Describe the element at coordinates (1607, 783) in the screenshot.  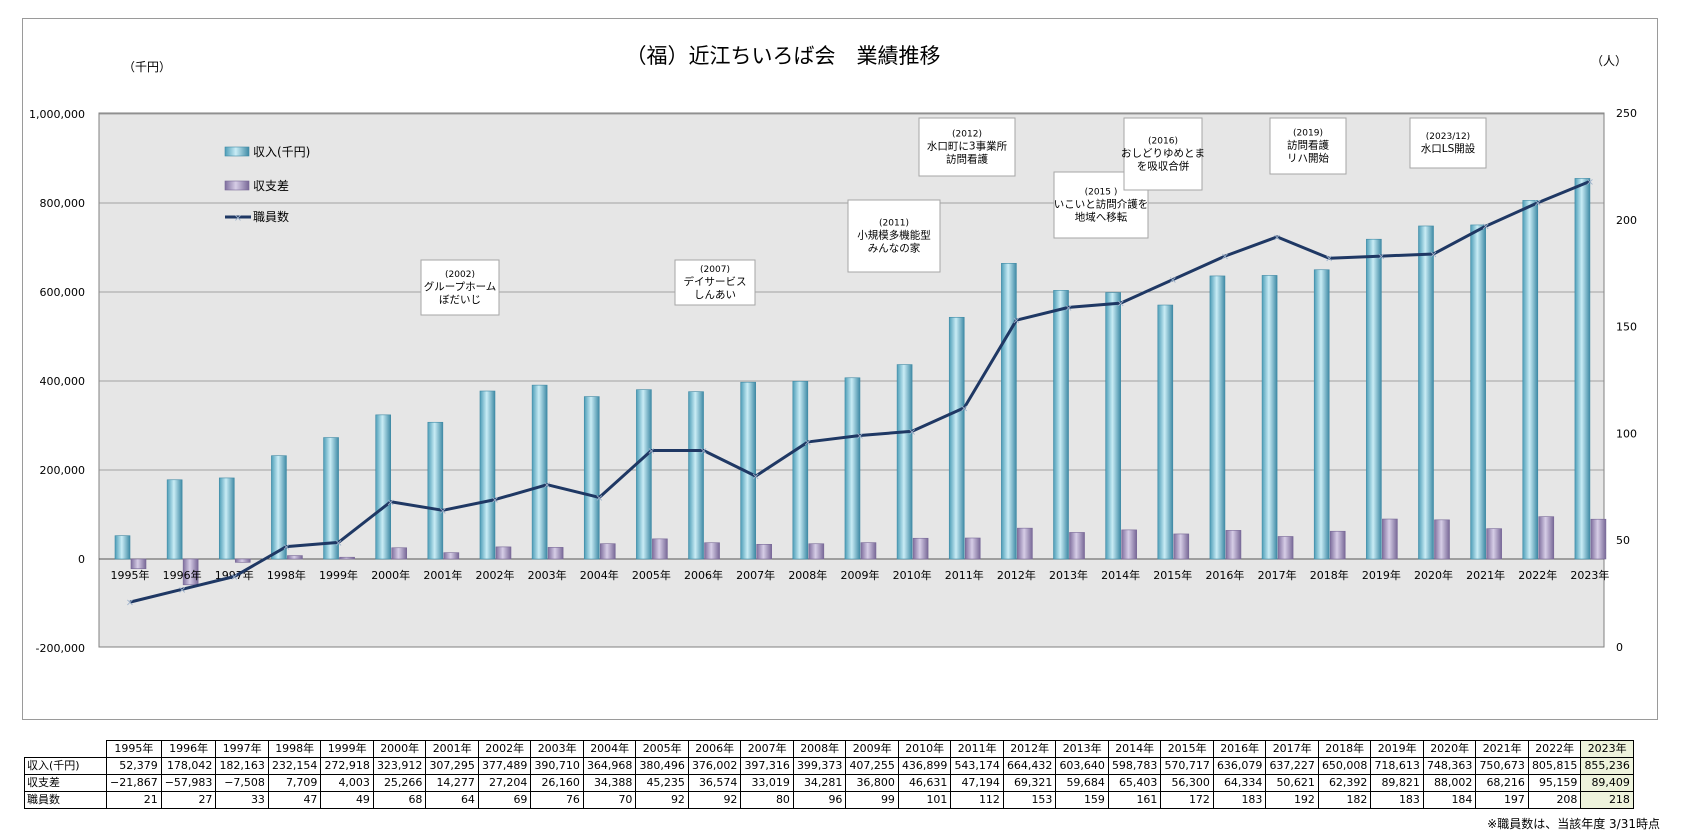
I see `table-cell: 89,409` at that location.